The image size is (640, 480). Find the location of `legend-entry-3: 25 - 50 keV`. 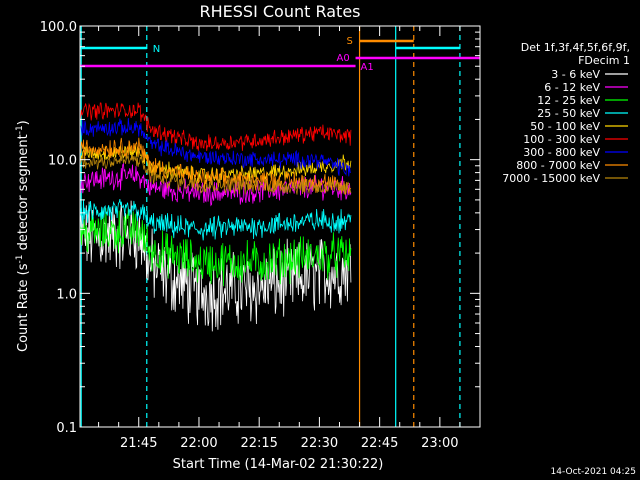

legend-entry-3: 25 - 50 keV is located at coordinates (568, 113).